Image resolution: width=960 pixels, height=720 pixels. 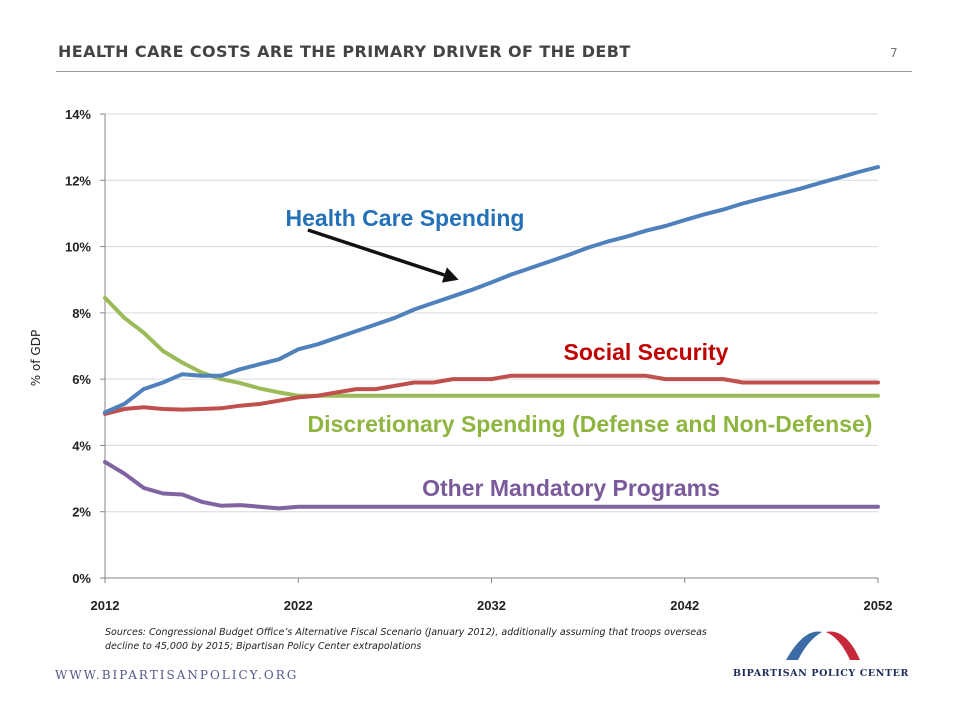 What do you see at coordinates (81, 445) in the screenshot?
I see `y-tick-label: 4%` at bounding box center [81, 445].